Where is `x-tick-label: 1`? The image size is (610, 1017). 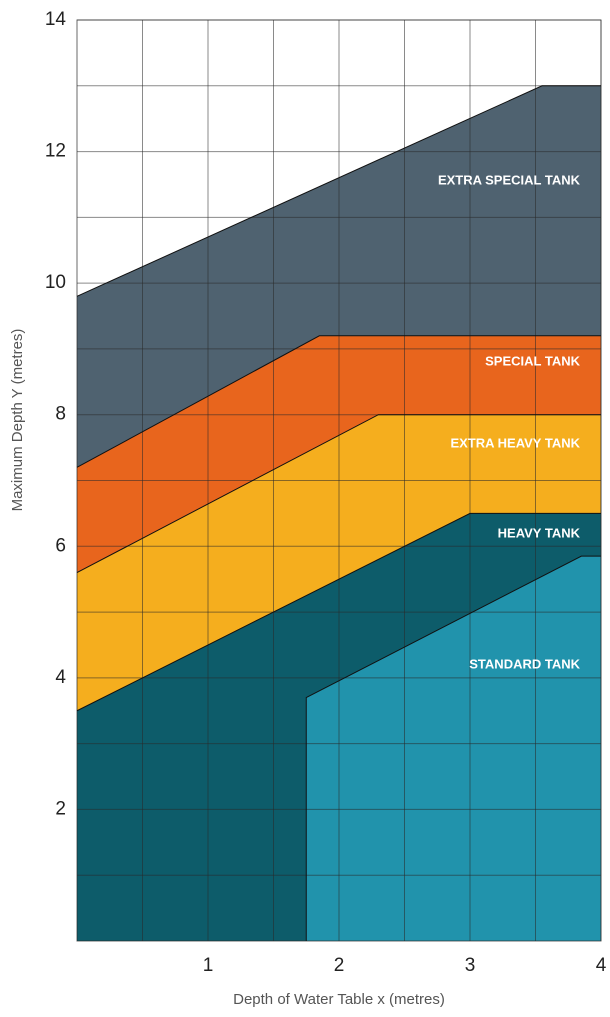
x-tick-label: 1 is located at coordinates (208, 965).